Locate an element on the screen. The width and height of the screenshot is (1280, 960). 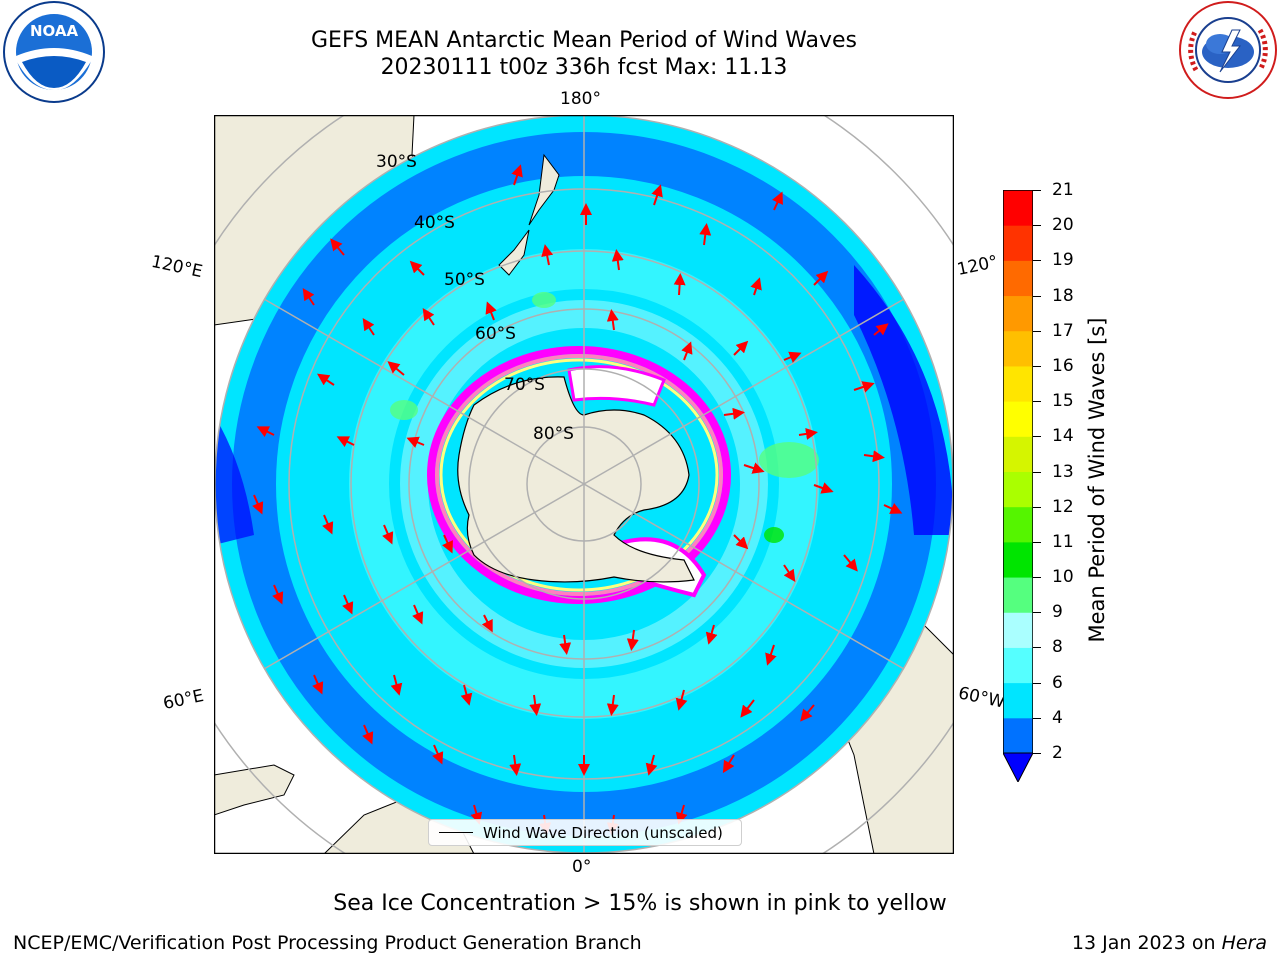
lon-label-lower-left: 60°E is located at coordinates (183, 700).